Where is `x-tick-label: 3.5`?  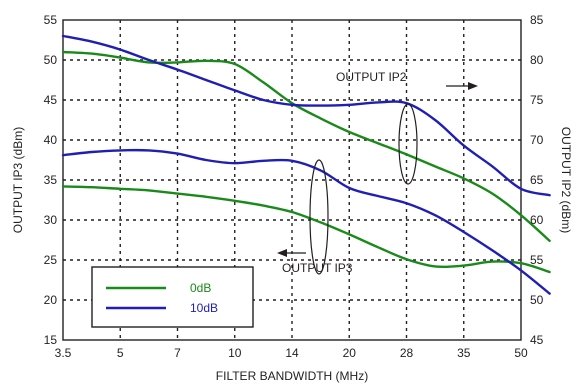 x-tick-label: 3.5 is located at coordinates (63, 353).